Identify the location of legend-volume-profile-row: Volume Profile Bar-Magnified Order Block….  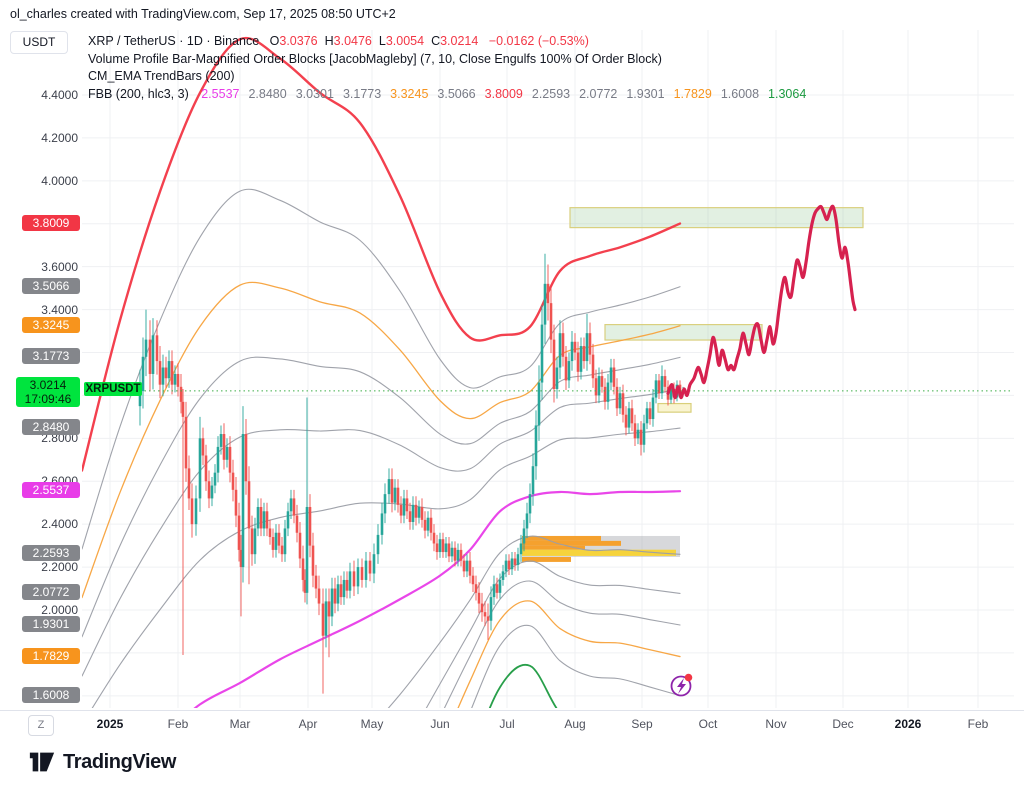
(375, 58).